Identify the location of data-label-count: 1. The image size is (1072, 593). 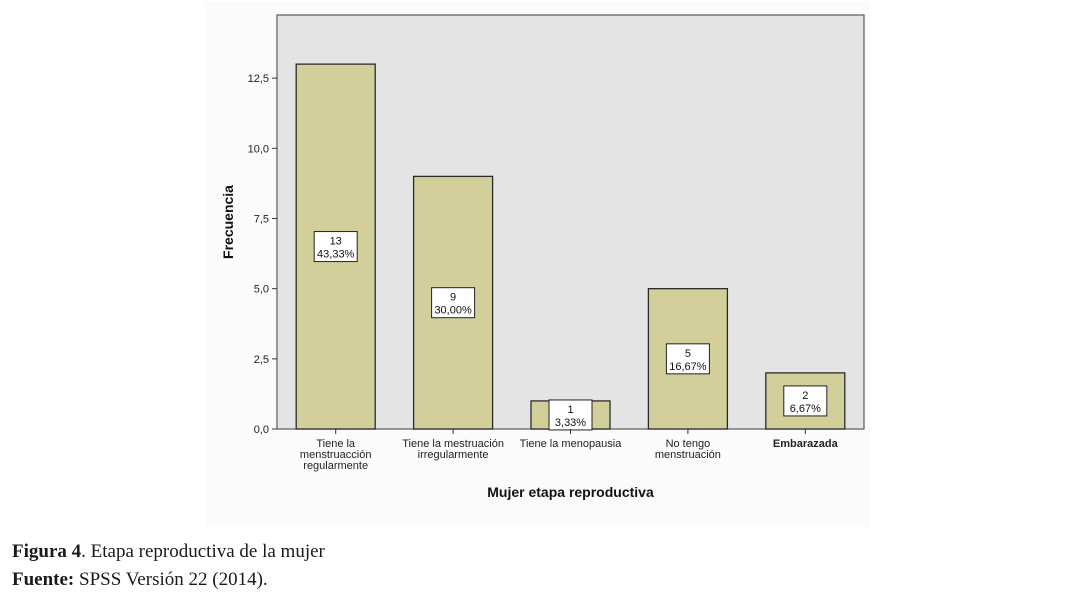
(570, 410).